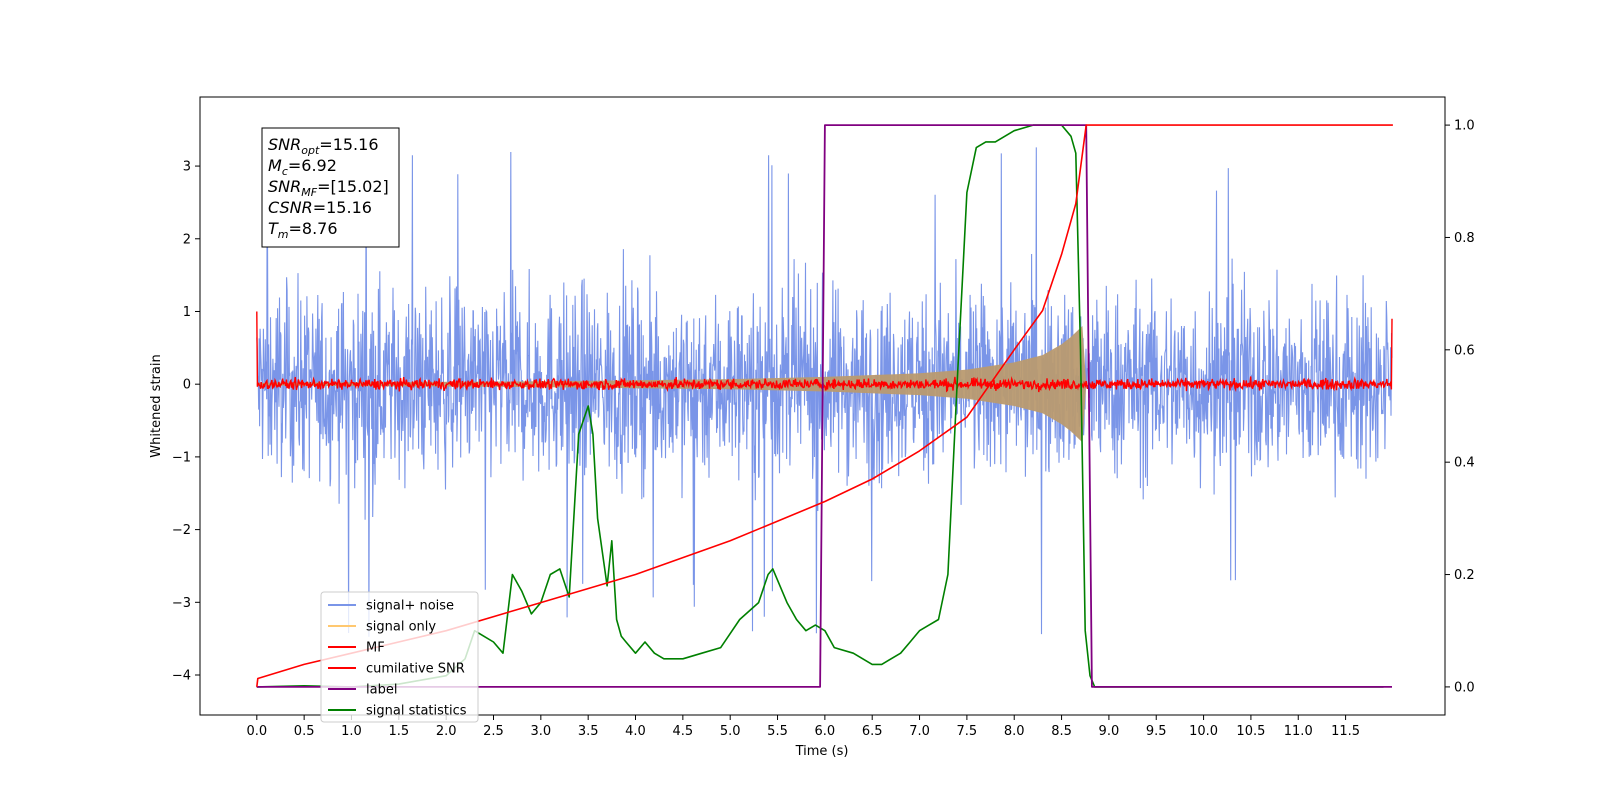  I want to click on x-axis-title: Time (s), so click(822, 751).